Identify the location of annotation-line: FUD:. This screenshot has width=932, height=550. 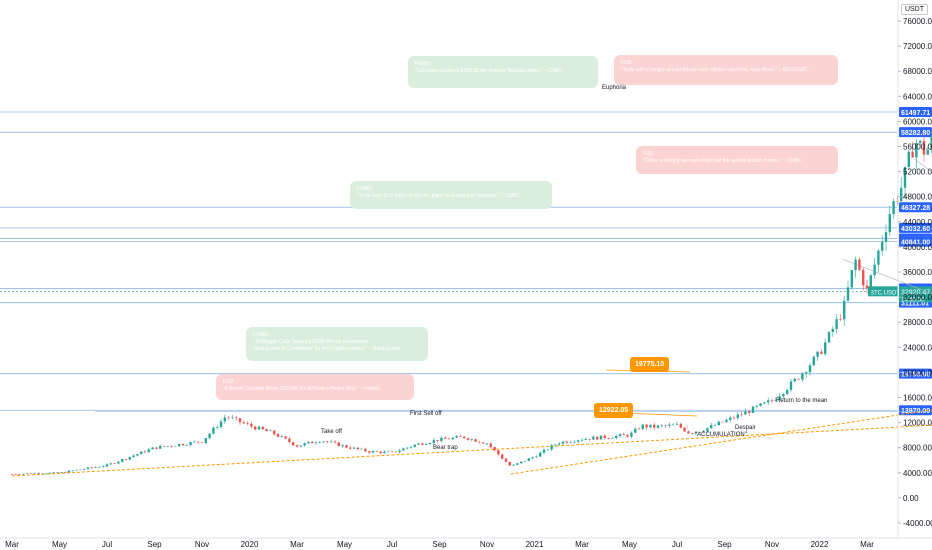
(627, 63).